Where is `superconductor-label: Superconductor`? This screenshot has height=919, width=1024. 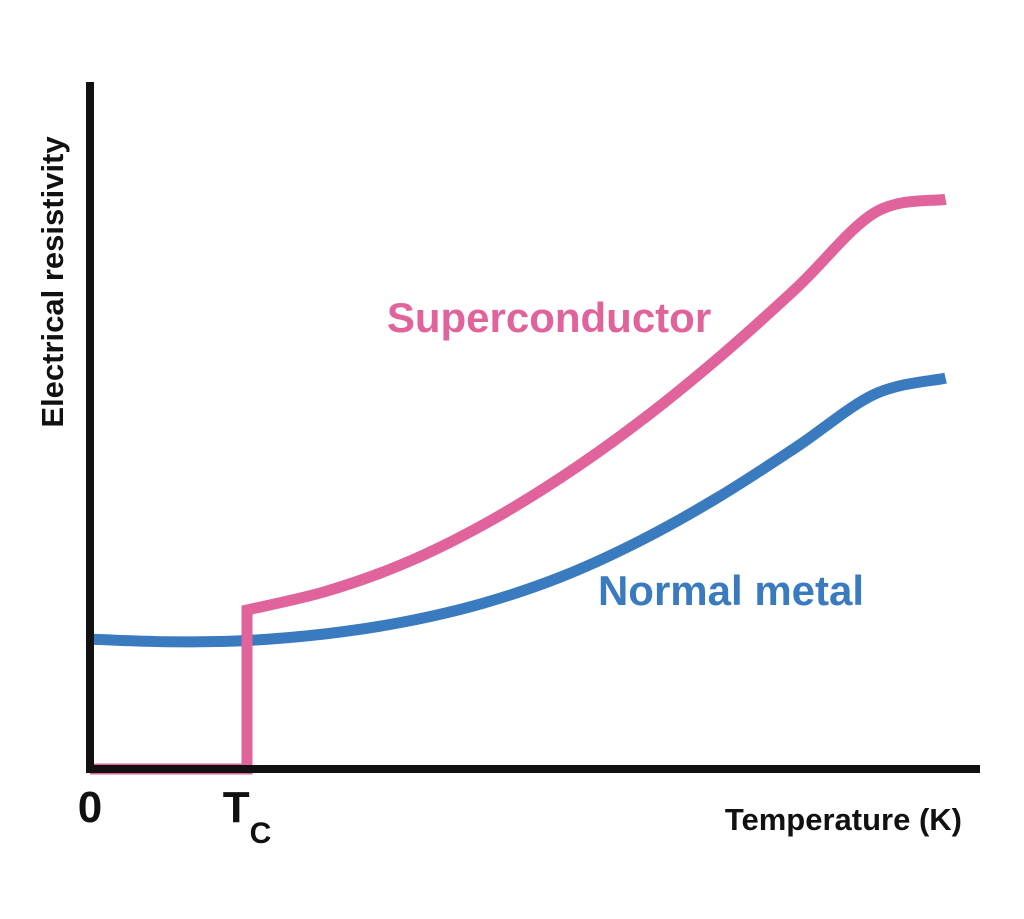 superconductor-label: Superconductor is located at coordinates (549, 317).